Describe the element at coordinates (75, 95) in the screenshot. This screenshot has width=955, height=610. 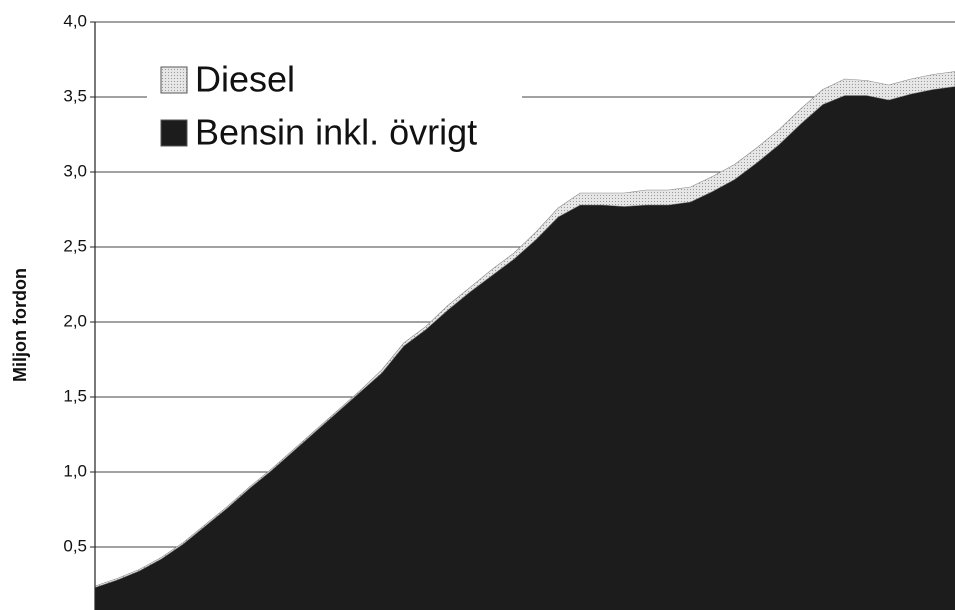
I see `y-tick-label: 3,5` at that location.